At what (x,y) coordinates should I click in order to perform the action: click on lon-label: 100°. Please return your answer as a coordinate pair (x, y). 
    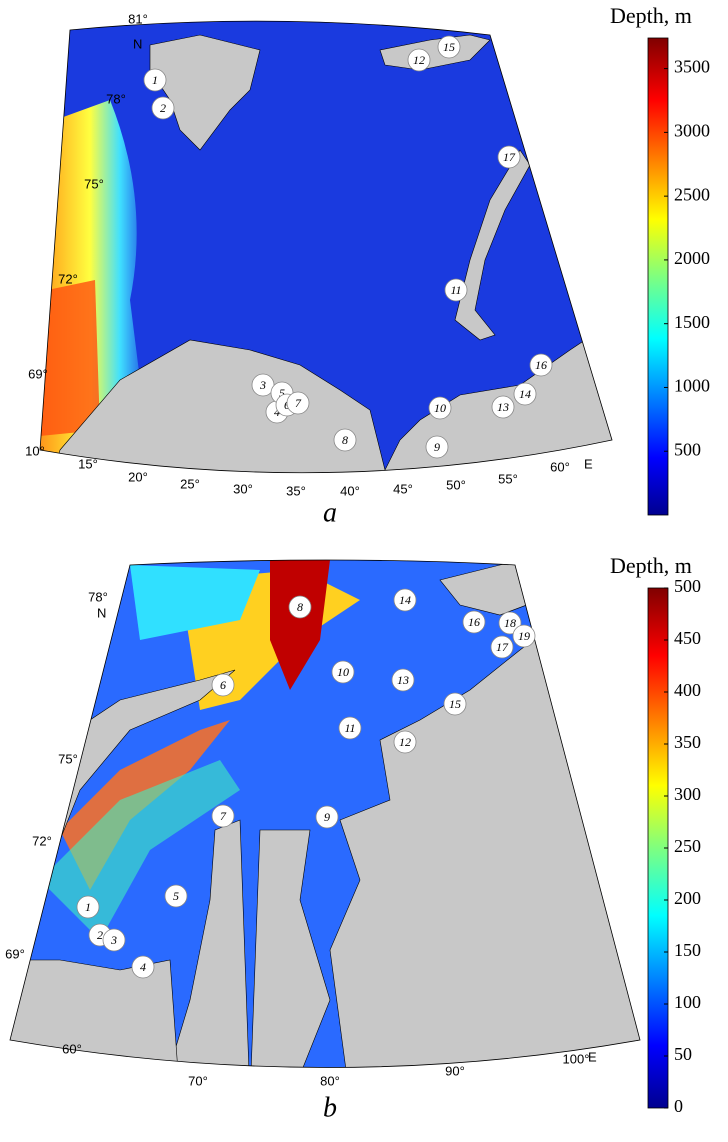
    Looking at the image, I should click on (576, 1058).